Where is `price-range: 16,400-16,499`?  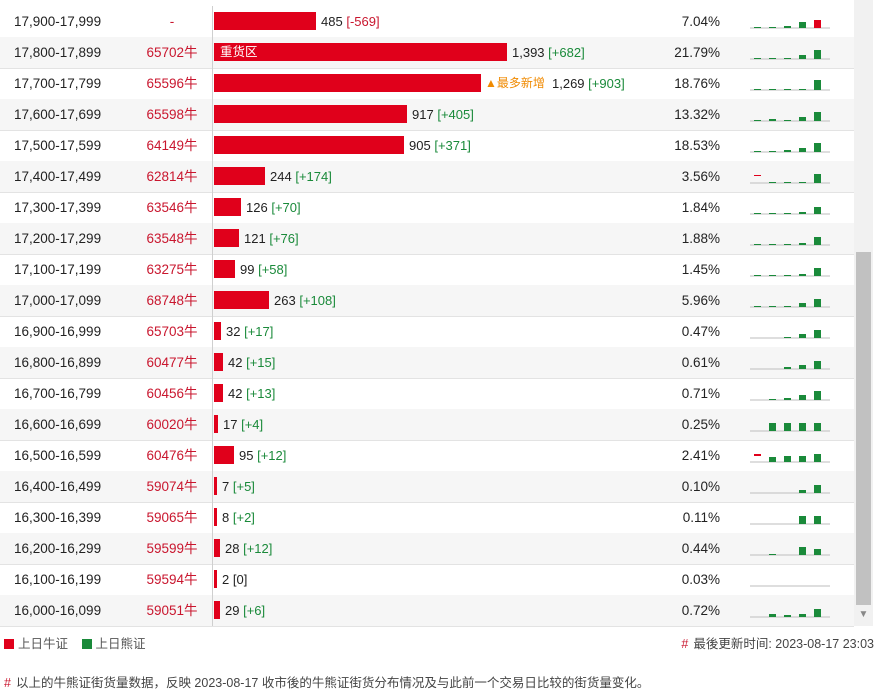
price-range: 16,400-16,499 is located at coordinates (58, 486).